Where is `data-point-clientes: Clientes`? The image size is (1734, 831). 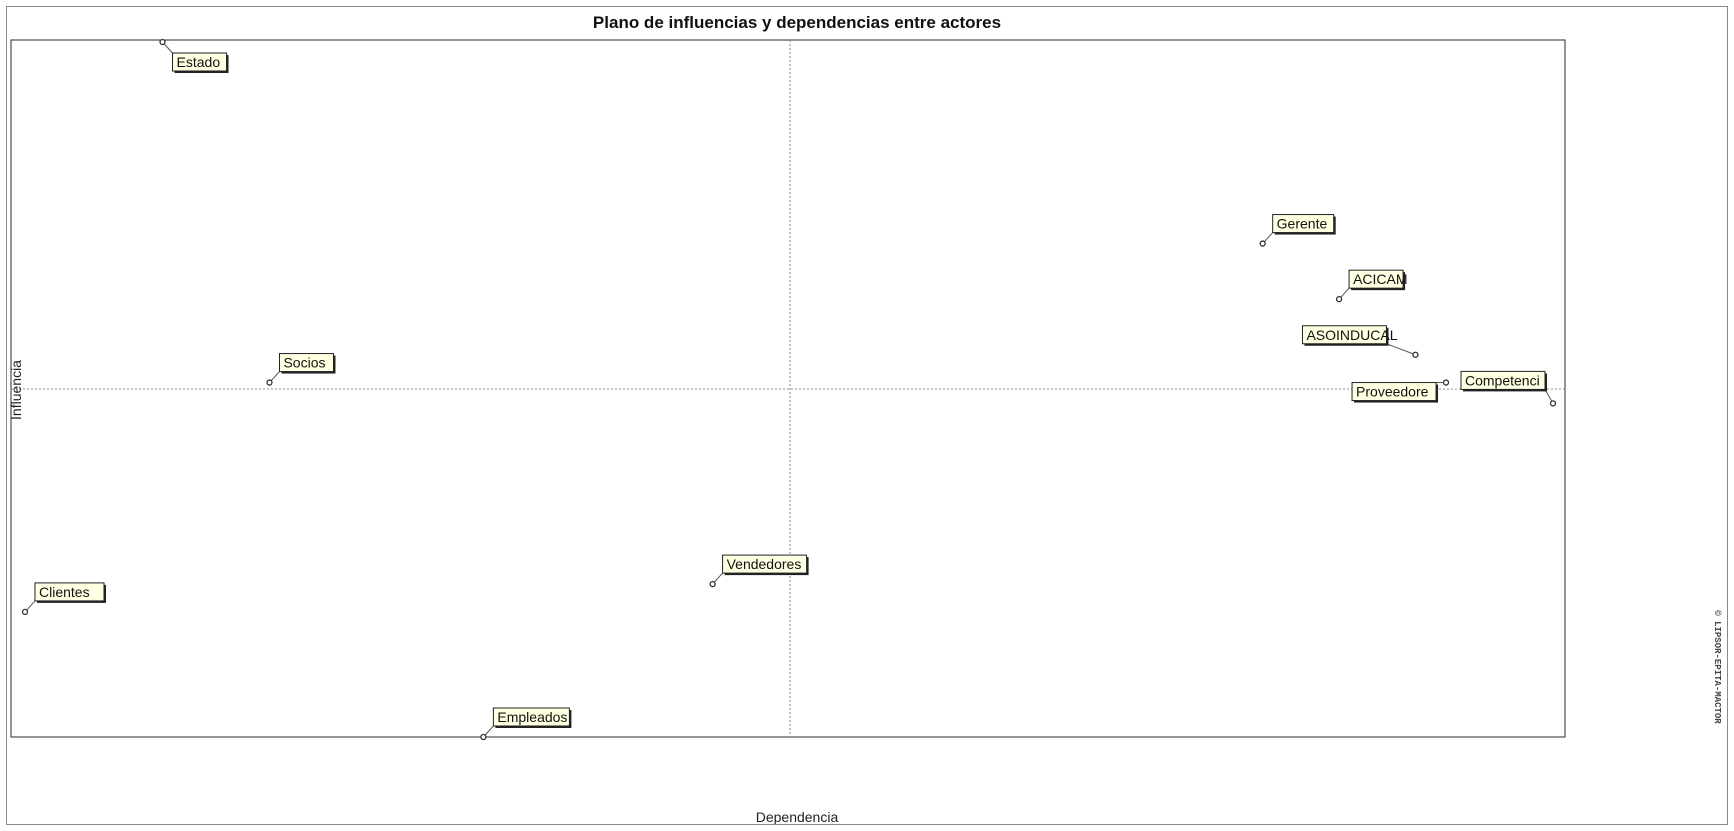 data-point-clientes: Clientes is located at coordinates (63, 599).